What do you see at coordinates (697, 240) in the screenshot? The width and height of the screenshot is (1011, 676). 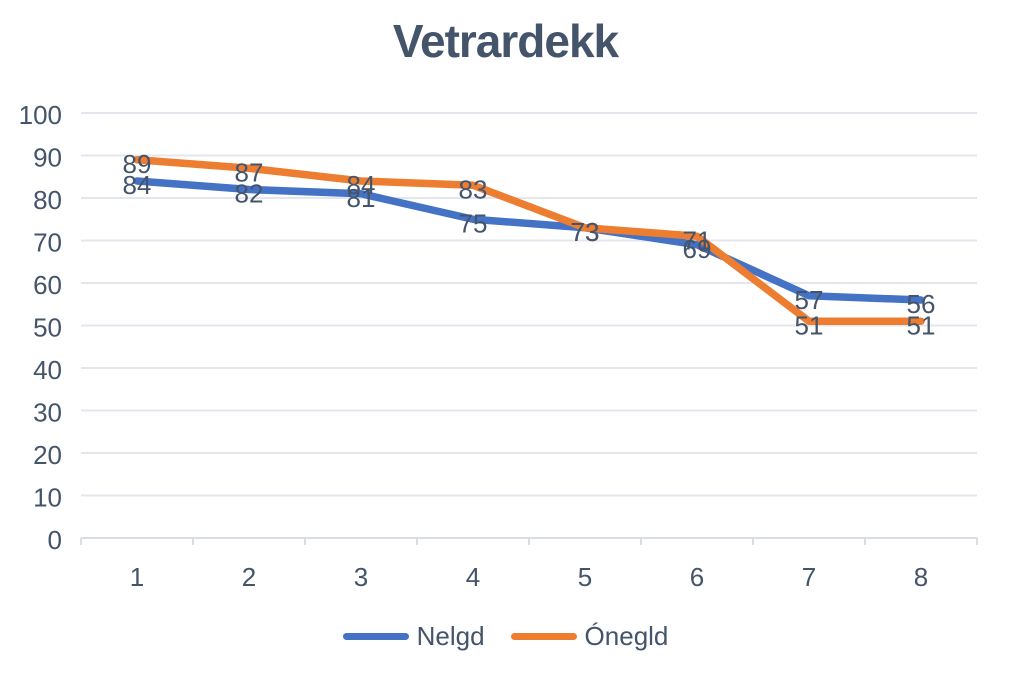 I see `data-label-ónegld: 71` at bounding box center [697, 240].